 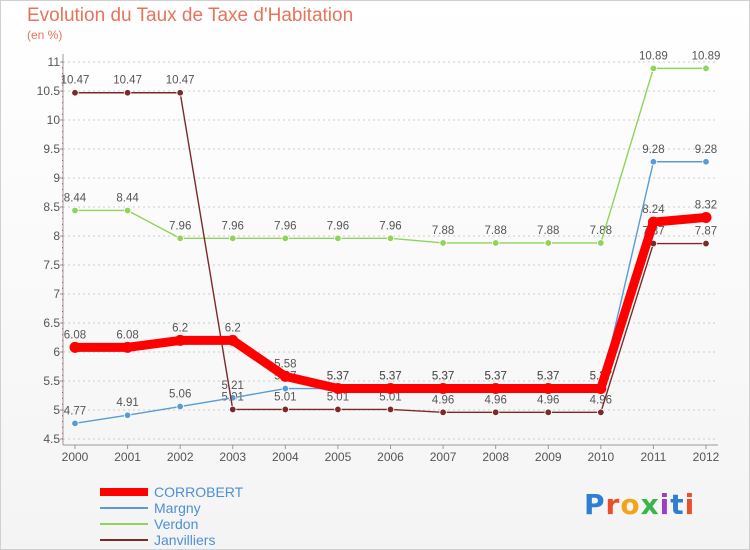 What do you see at coordinates (338, 457) in the screenshot?
I see `x-tick-label: 2005` at bounding box center [338, 457].